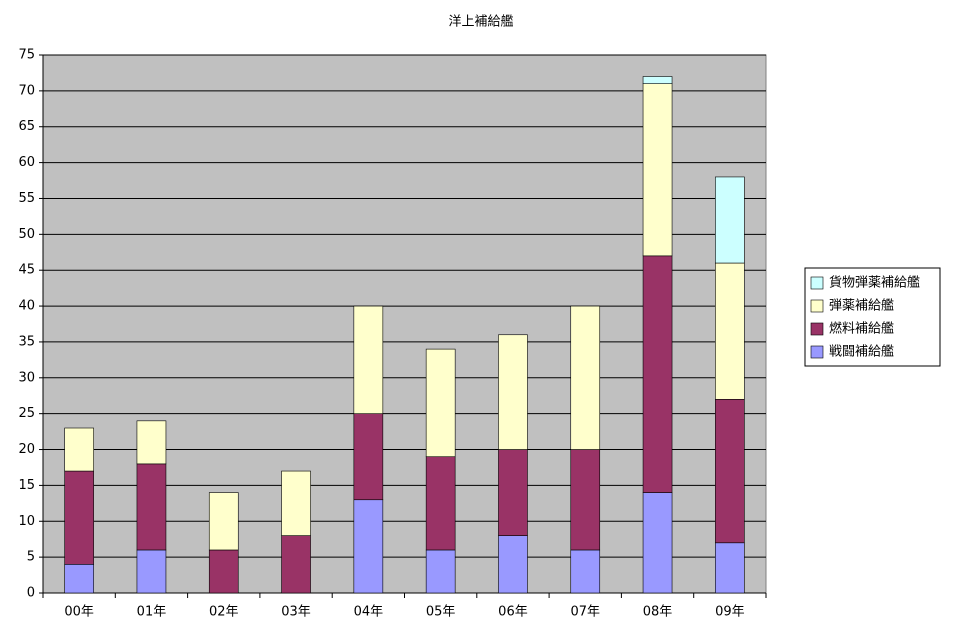 The image size is (962, 635). Describe the element at coordinates (26, 341) in the screenshot. I see `y-tick-label: 35` at that location.